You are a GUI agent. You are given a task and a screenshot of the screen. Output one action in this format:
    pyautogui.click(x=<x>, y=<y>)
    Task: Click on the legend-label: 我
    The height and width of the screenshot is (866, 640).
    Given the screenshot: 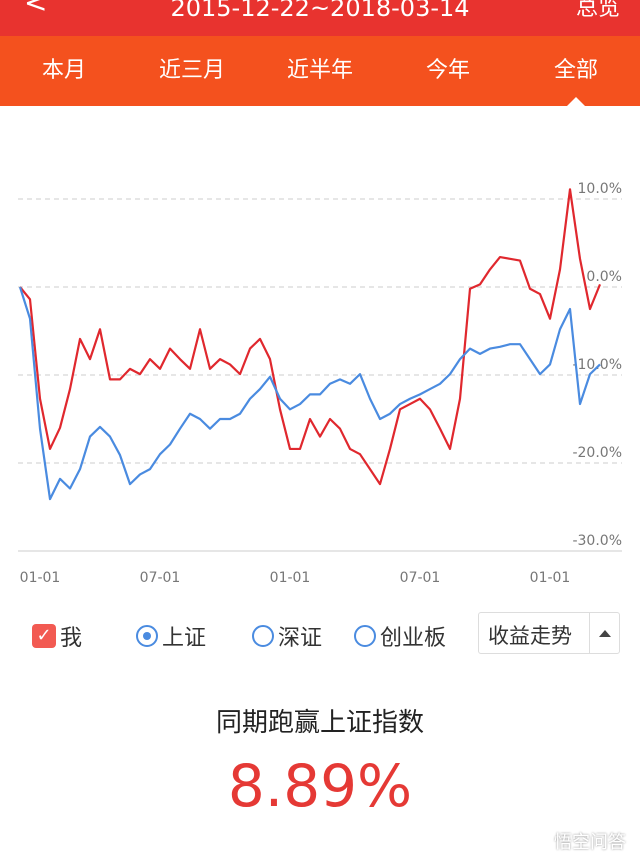 What is the action you would take?
    pyautogui.click(x=71, y=638)
    